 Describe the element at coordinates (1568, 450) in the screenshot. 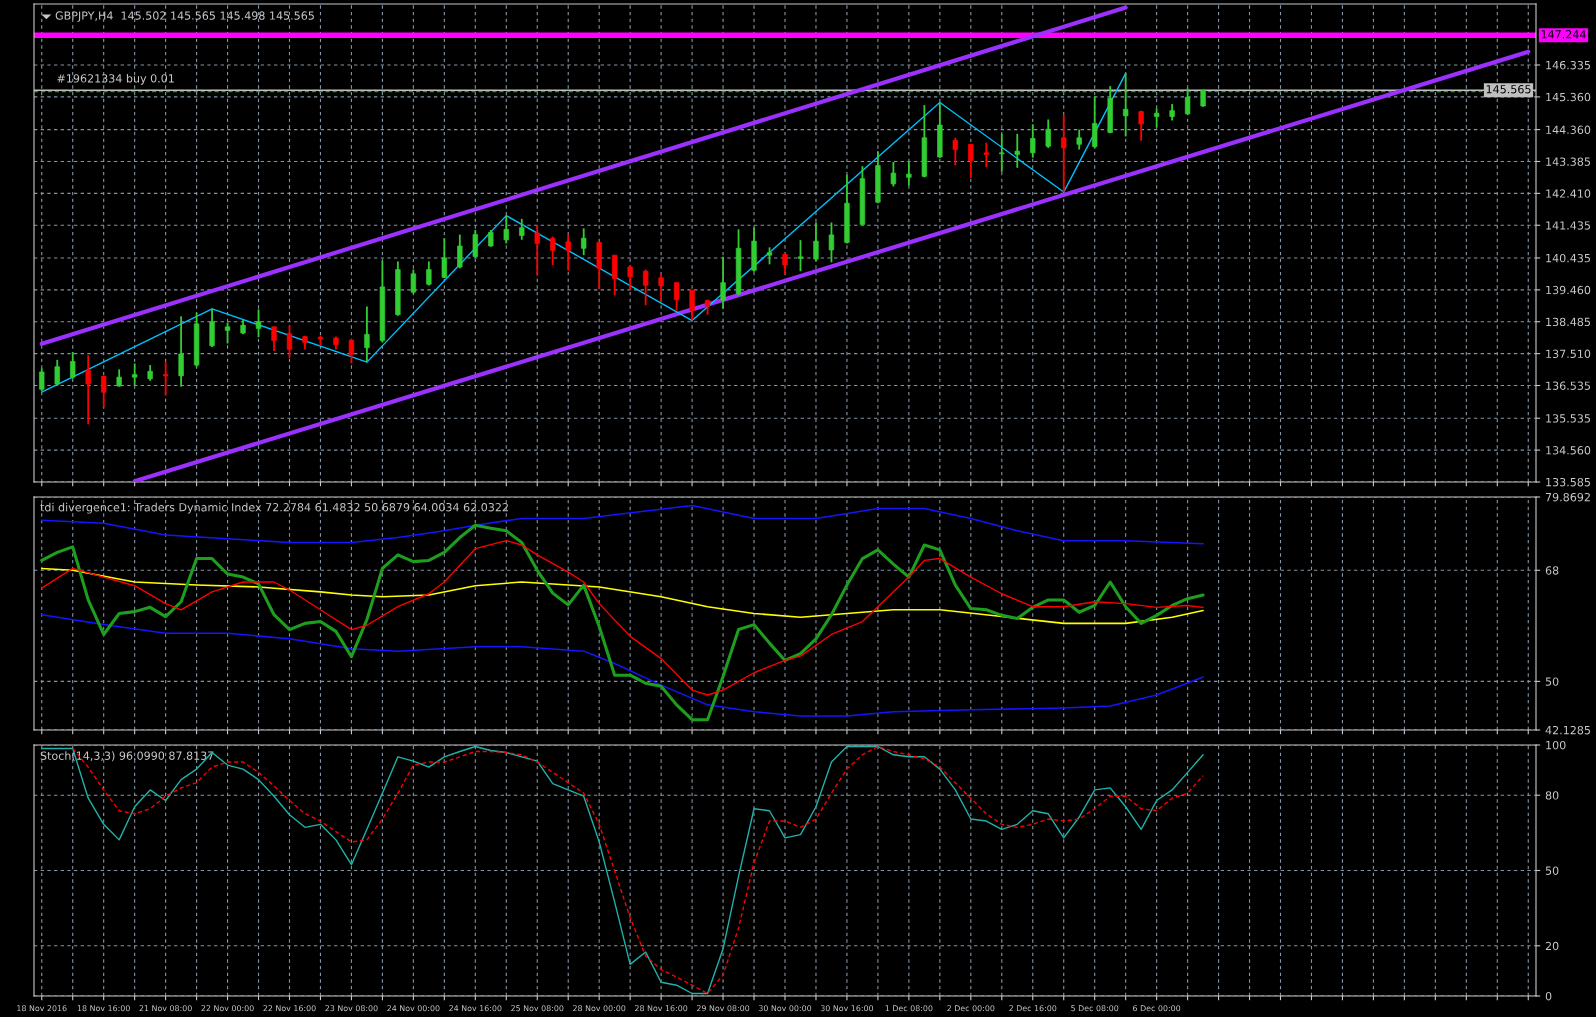

I see `y-tick-label: 134.560` at that location.